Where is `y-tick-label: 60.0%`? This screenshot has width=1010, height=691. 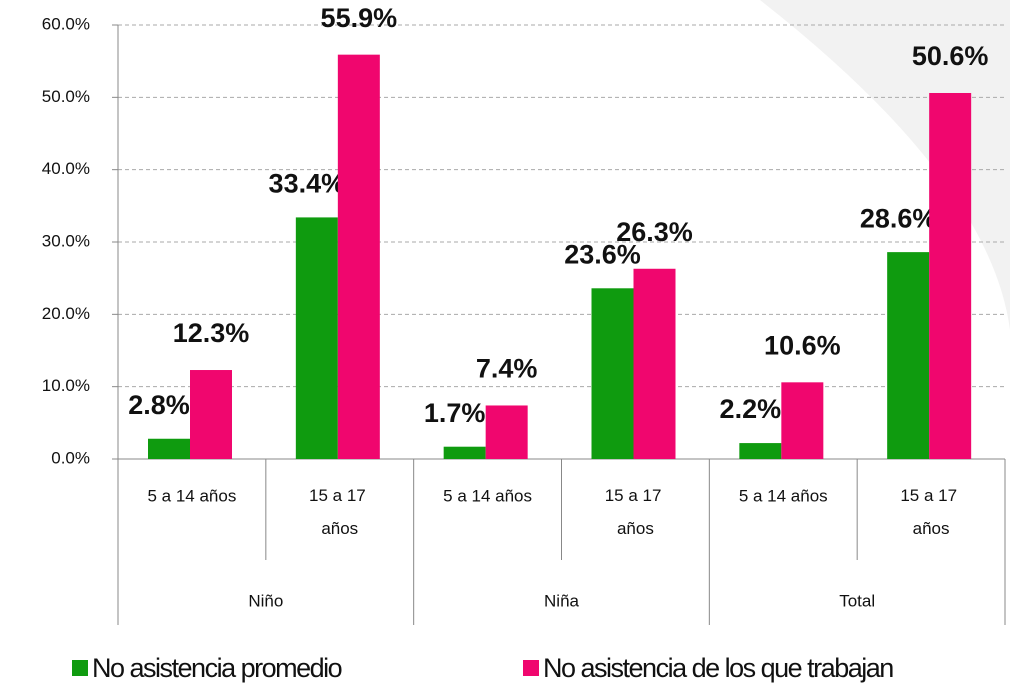
y-tick-label: 60.0% is located at coordinates (66, 23).